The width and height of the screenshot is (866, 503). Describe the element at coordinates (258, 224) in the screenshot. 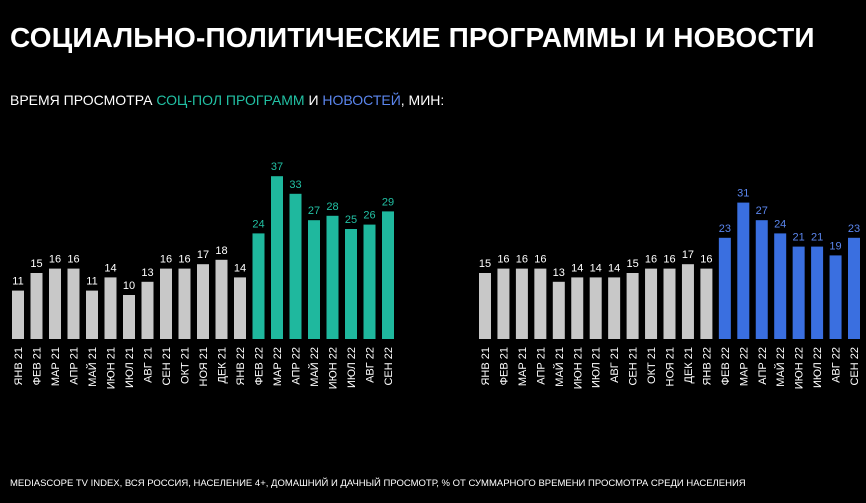

I see `value-label: 24` at that location.